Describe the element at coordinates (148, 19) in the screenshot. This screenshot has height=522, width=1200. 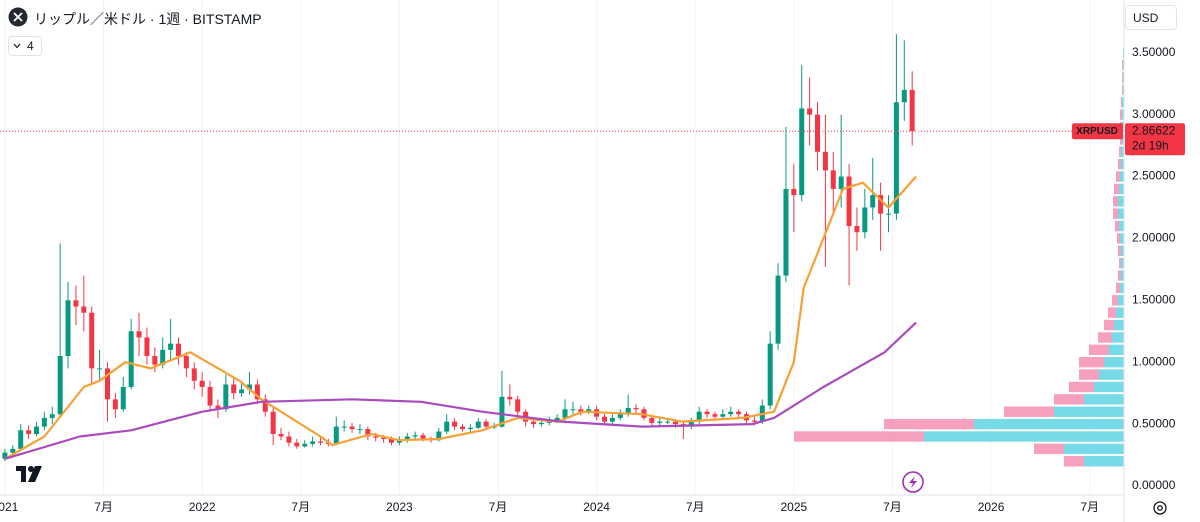
I see `chart-title: リップル／米ドル · 1週 · BITSTAMP` at that location.